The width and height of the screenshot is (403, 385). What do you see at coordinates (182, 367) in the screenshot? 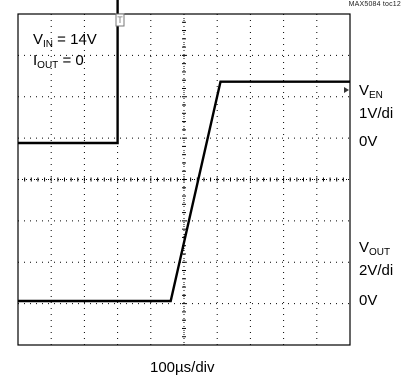
I see `time-scale-label: 100µs/div` at bounding box center [182, 367].